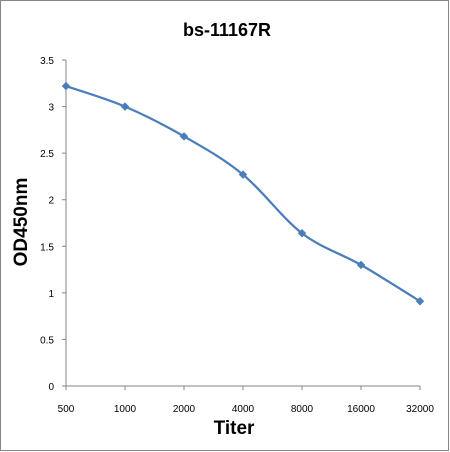 This screenshot has height=452, width=450. What do you see at coordinates (243, 409) in the screenshot?
I see `x-tick-label: 4000` at bounding box center [243, 409].